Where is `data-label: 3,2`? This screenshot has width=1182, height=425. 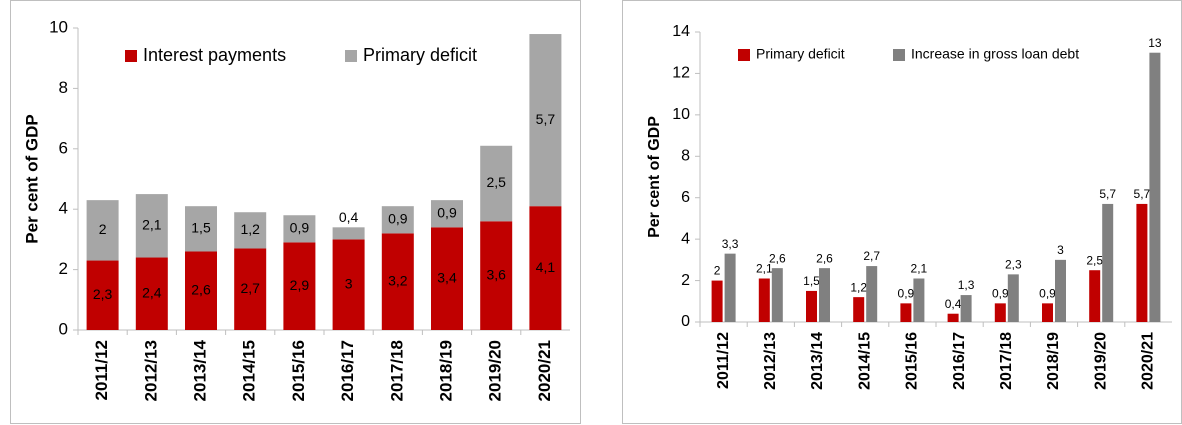 data-label: 3,2 is located at coordinates (398, 280).